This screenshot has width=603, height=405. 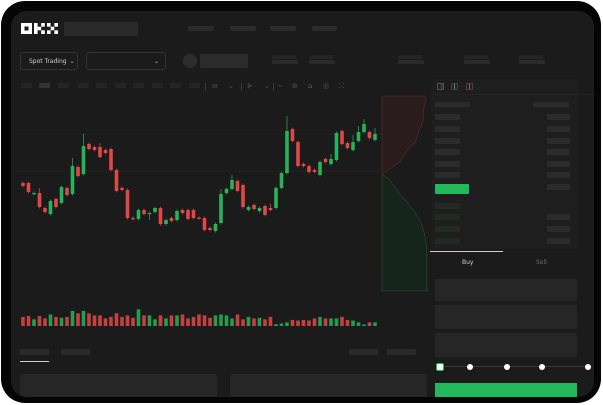 What do you see at coordinates (452, 104) in the screenshot?
I see `price-header` at bounding box center [452, 104].